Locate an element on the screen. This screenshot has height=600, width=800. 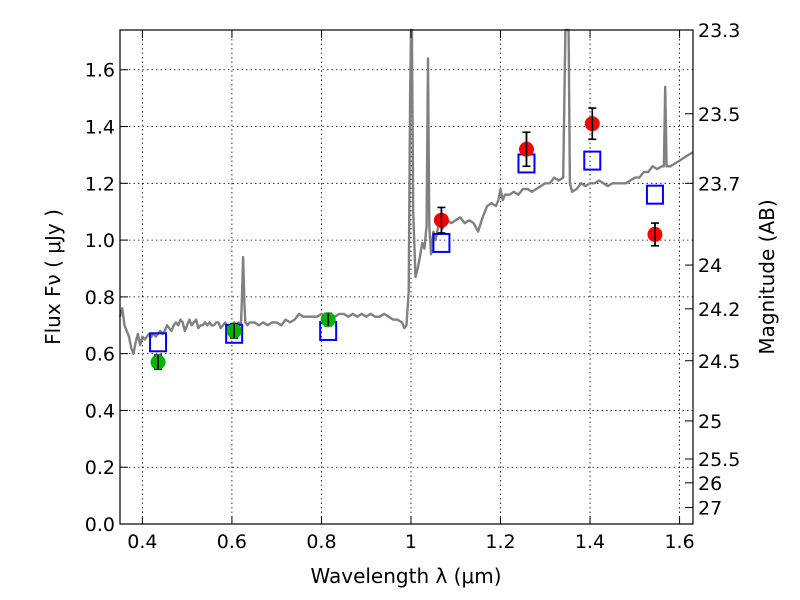
y2-axis-title: Magnitude (AB) is located at coordinates (767, 276).